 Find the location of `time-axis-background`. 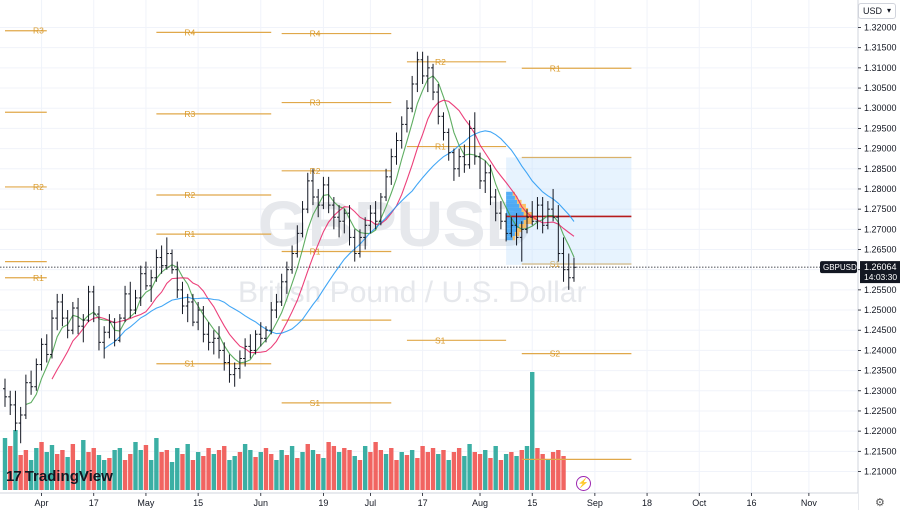

time-axis-background is located at coordinates (429, 501).